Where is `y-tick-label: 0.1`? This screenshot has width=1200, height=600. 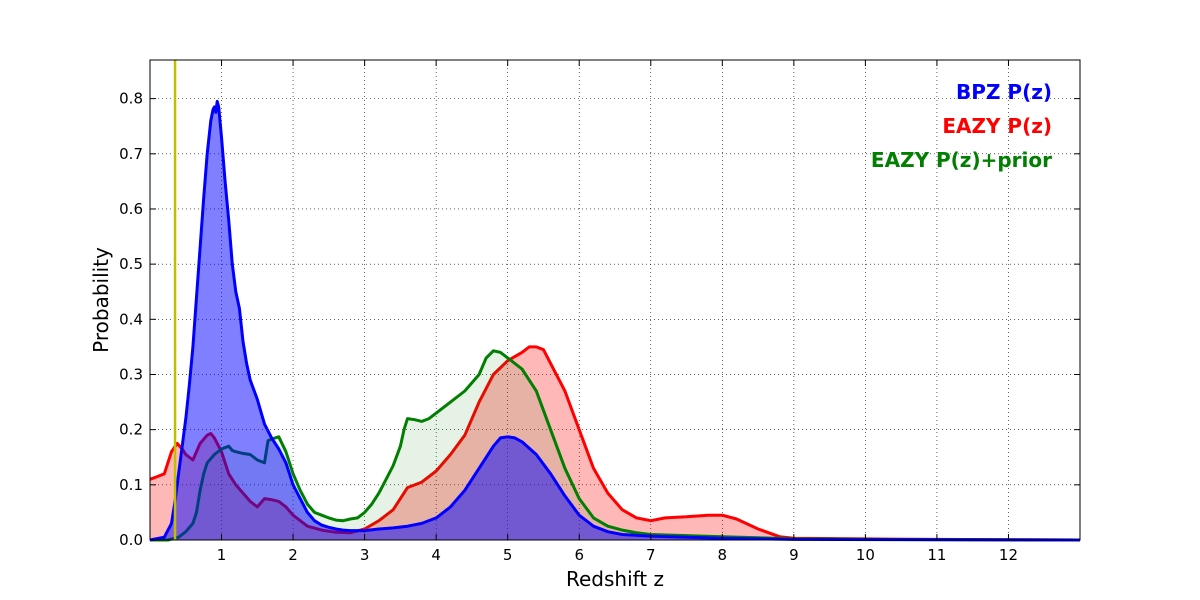
y-tick-label: 0.1 is located at coordinates (131, 485).